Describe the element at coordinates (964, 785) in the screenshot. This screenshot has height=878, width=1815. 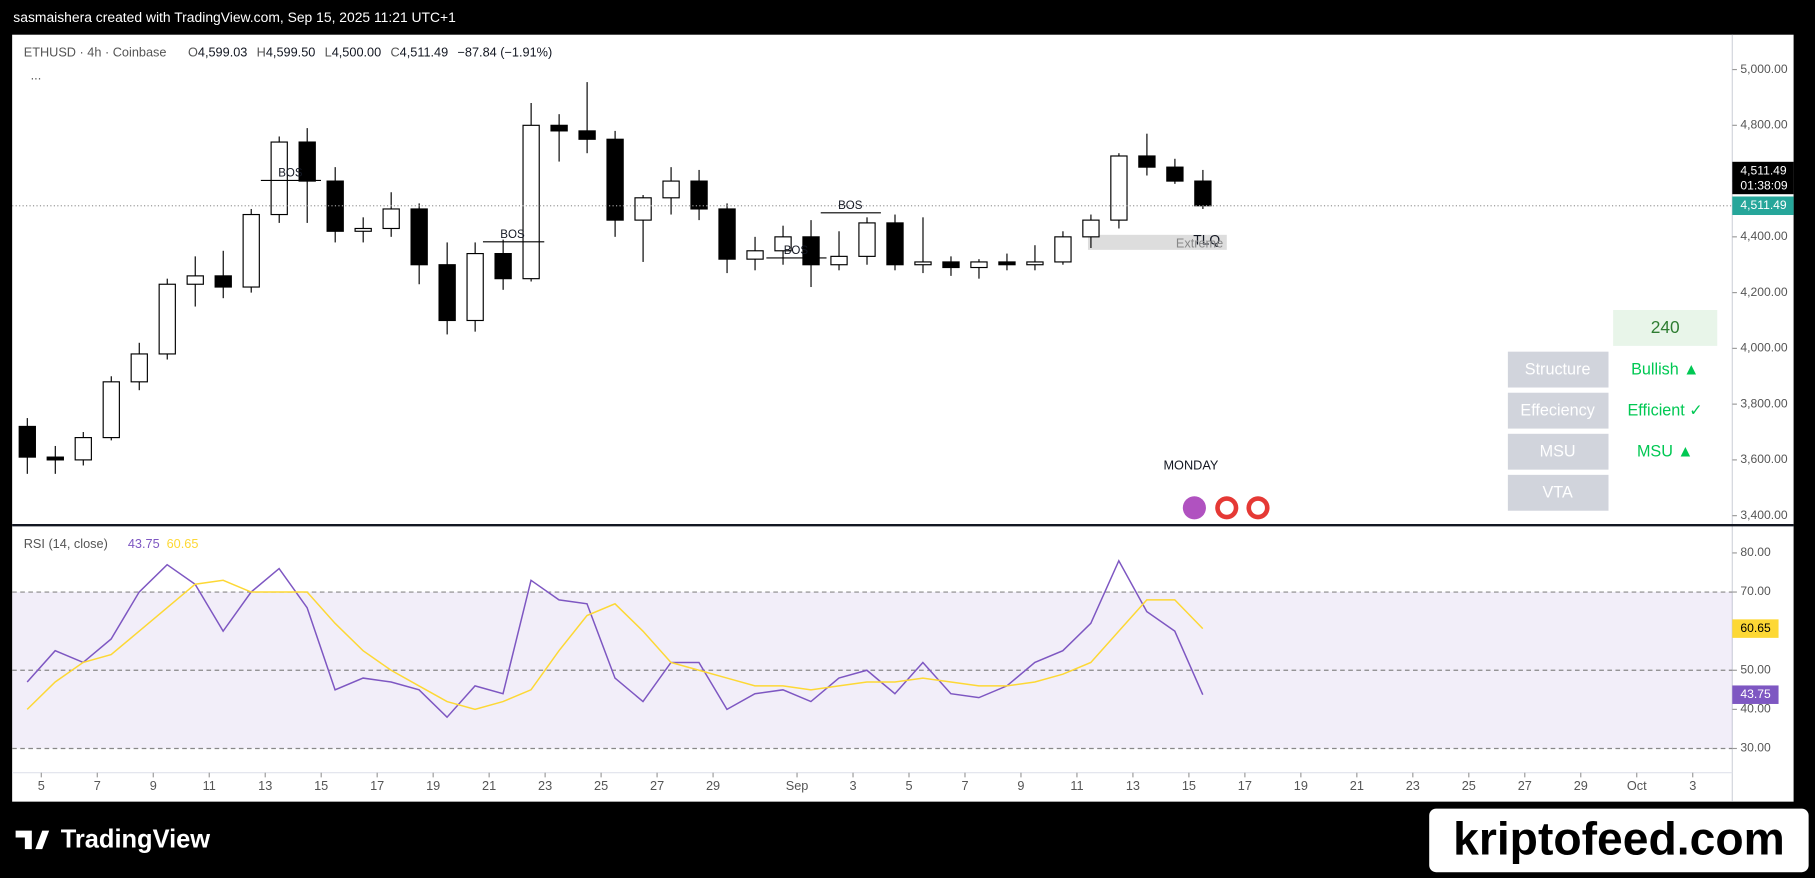
I see `x-tick-label: 7` at that location.